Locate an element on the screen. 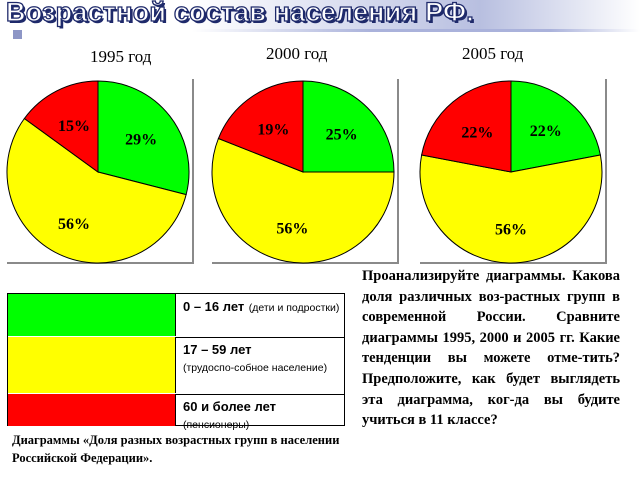  pie-slice-2005-pensioners is located at coordinates (466, 126).